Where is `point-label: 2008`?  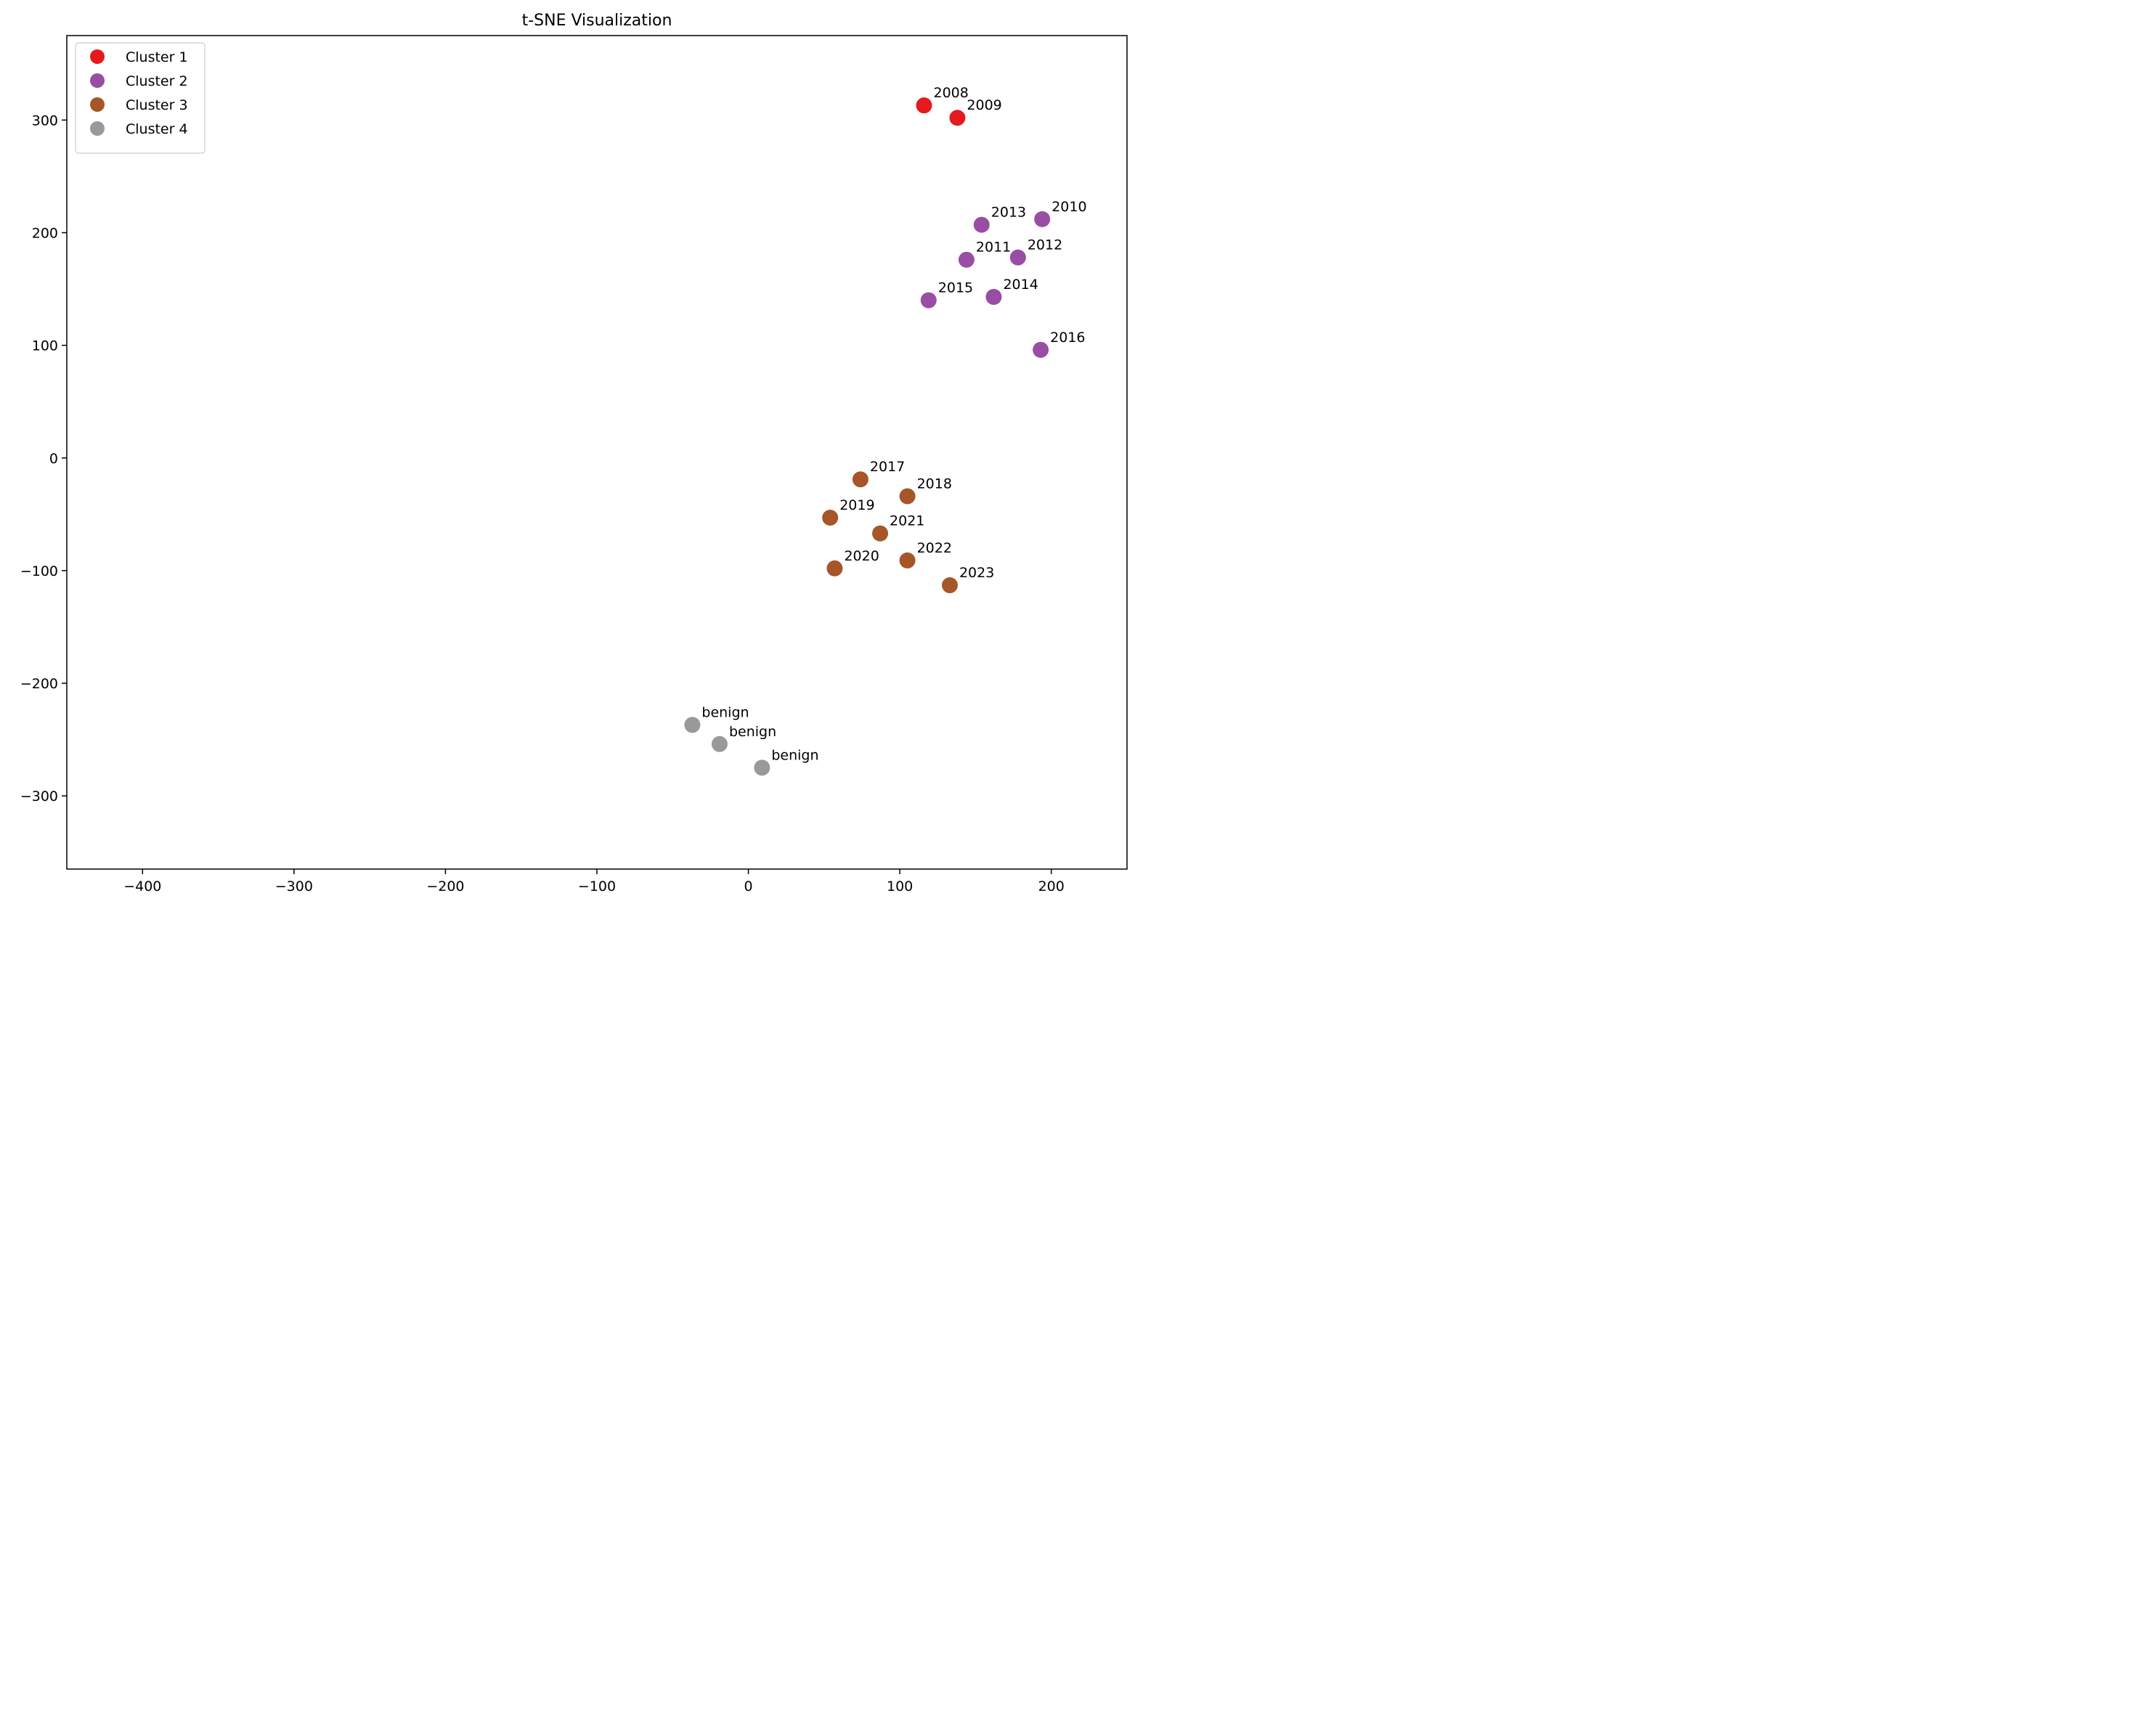
point-label: 2008 is located at coordinates (951, 93).